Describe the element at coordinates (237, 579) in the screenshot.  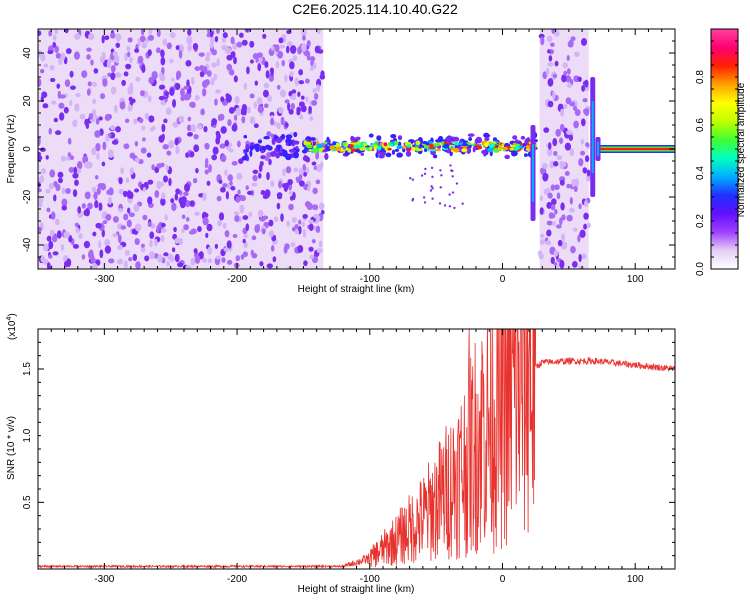
I see `x-tick-label: -200` at that location.